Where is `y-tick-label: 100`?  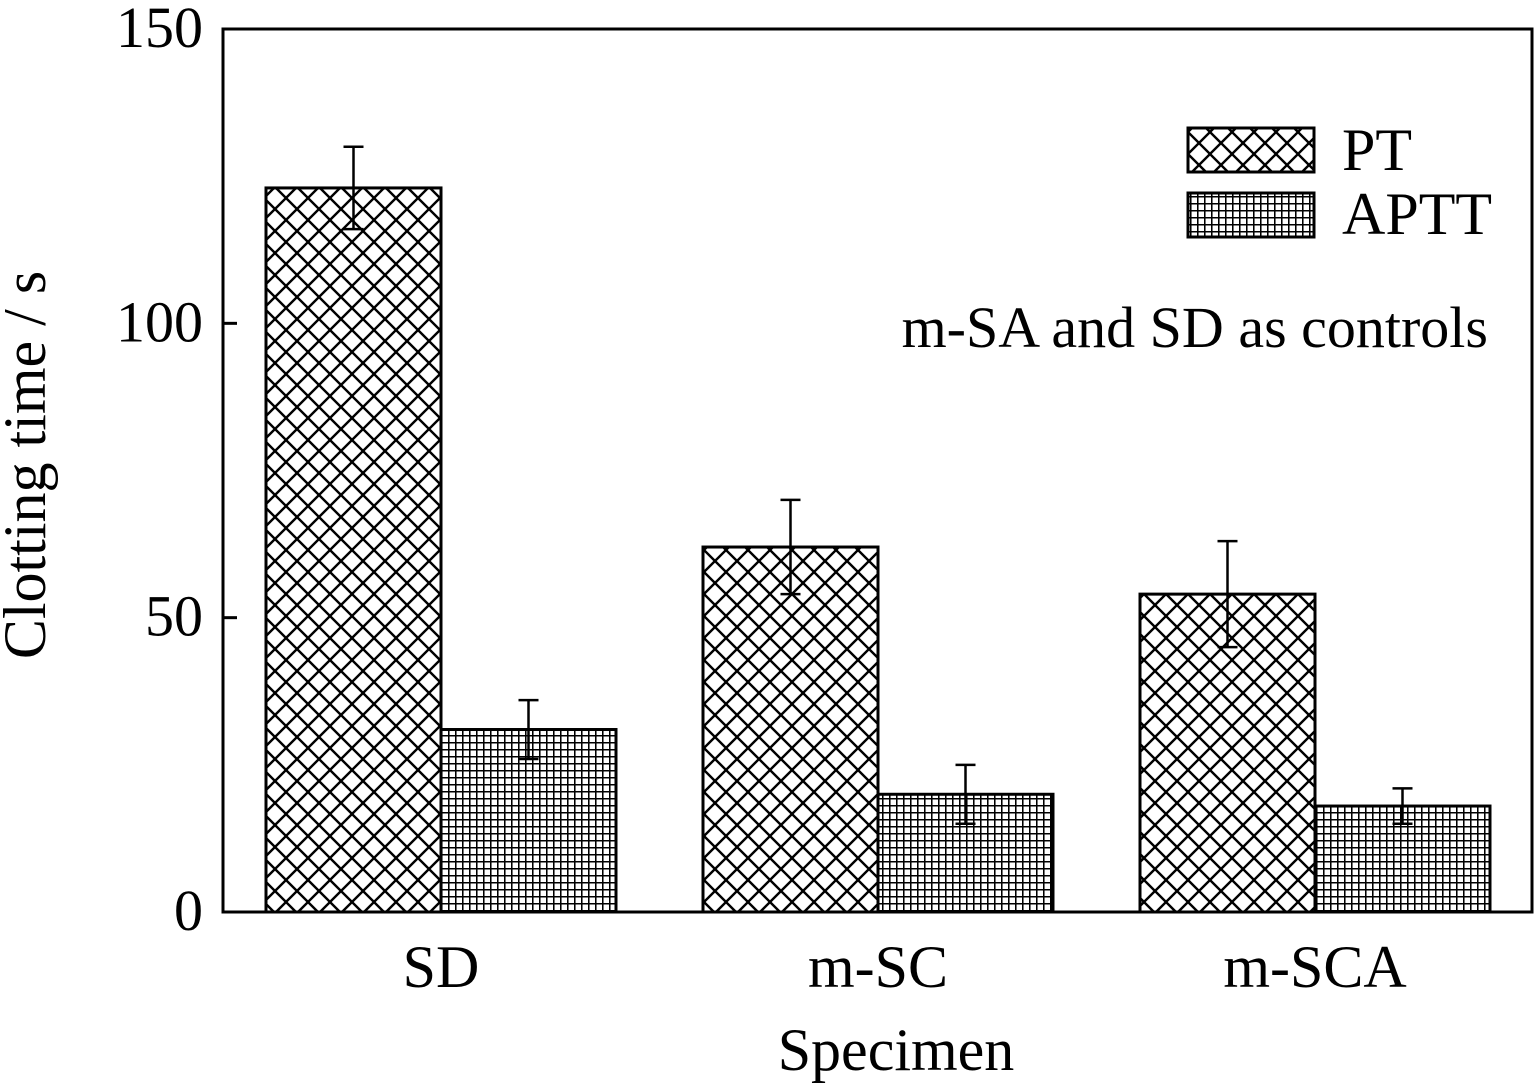 y-tick-label: 100 is located at coordinates (159, 321).